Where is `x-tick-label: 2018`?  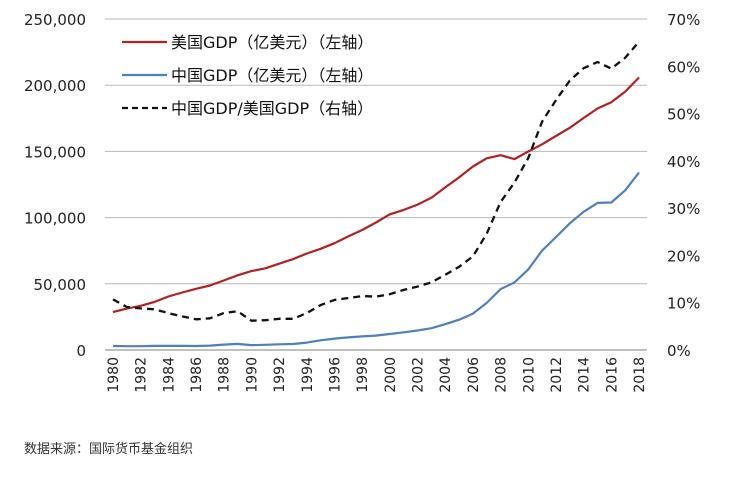
x-tick-label: 2018 is located at coordinates (640, 375).